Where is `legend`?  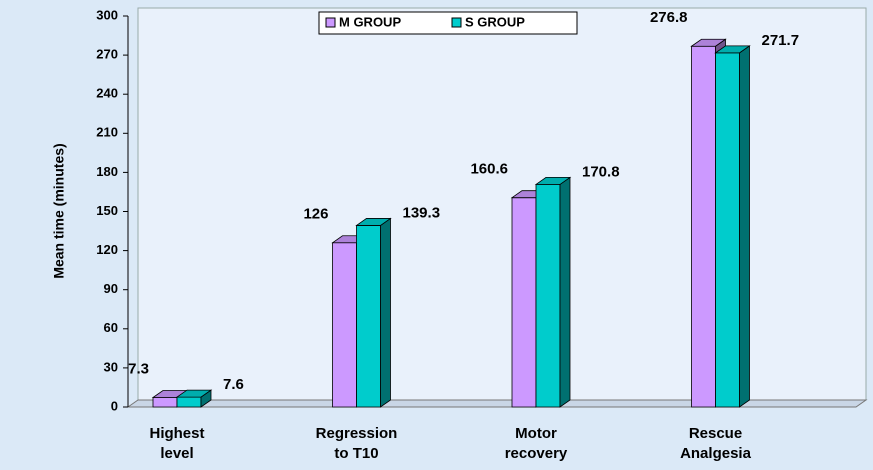 legend is located at coordinates (448, 23).